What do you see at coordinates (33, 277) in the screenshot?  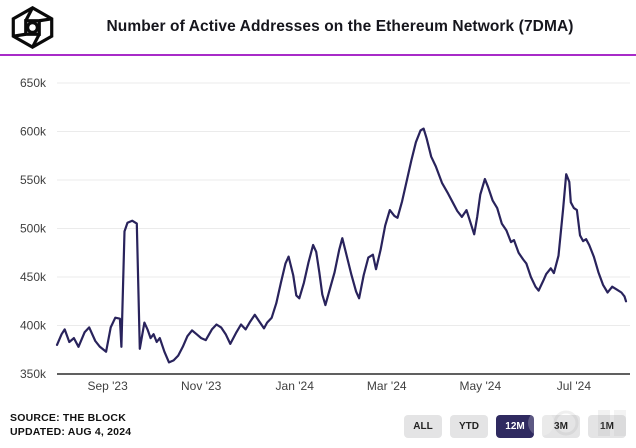 I see `y-tick-label: 450k` at bounding box center [33, 277].